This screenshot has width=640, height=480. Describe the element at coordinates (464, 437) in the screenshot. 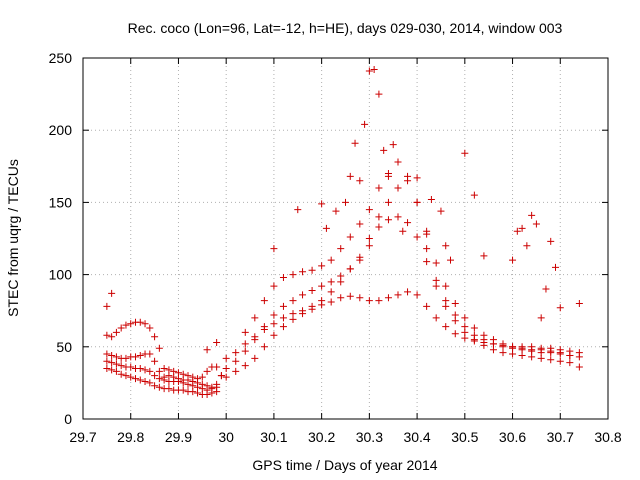

I see `x-tick-label: 30.5` at that location.